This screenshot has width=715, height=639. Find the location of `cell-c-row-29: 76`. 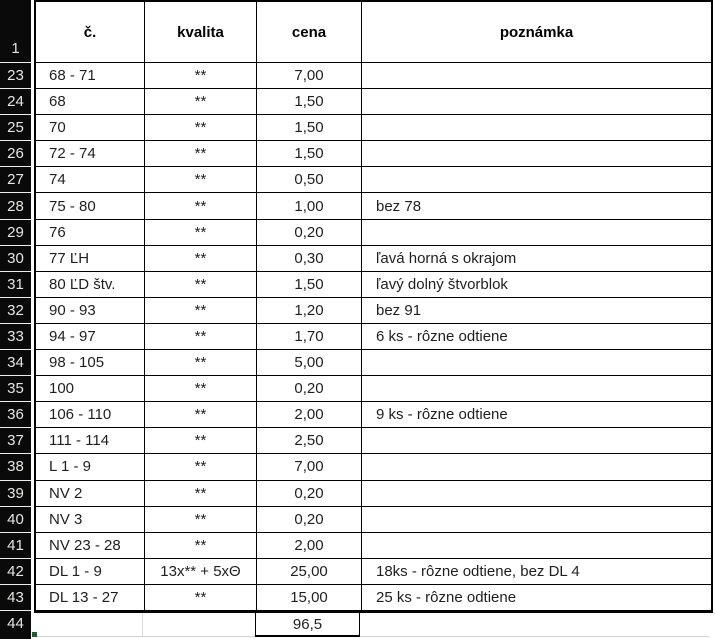

cell-c-row-29: 76 is located at coordinates (90, 232).